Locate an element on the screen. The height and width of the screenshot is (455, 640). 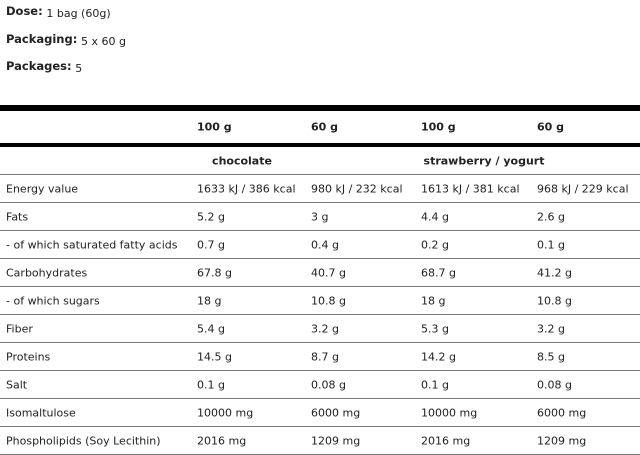
nutrient-label: Fats is located at coordinates (17, 216).